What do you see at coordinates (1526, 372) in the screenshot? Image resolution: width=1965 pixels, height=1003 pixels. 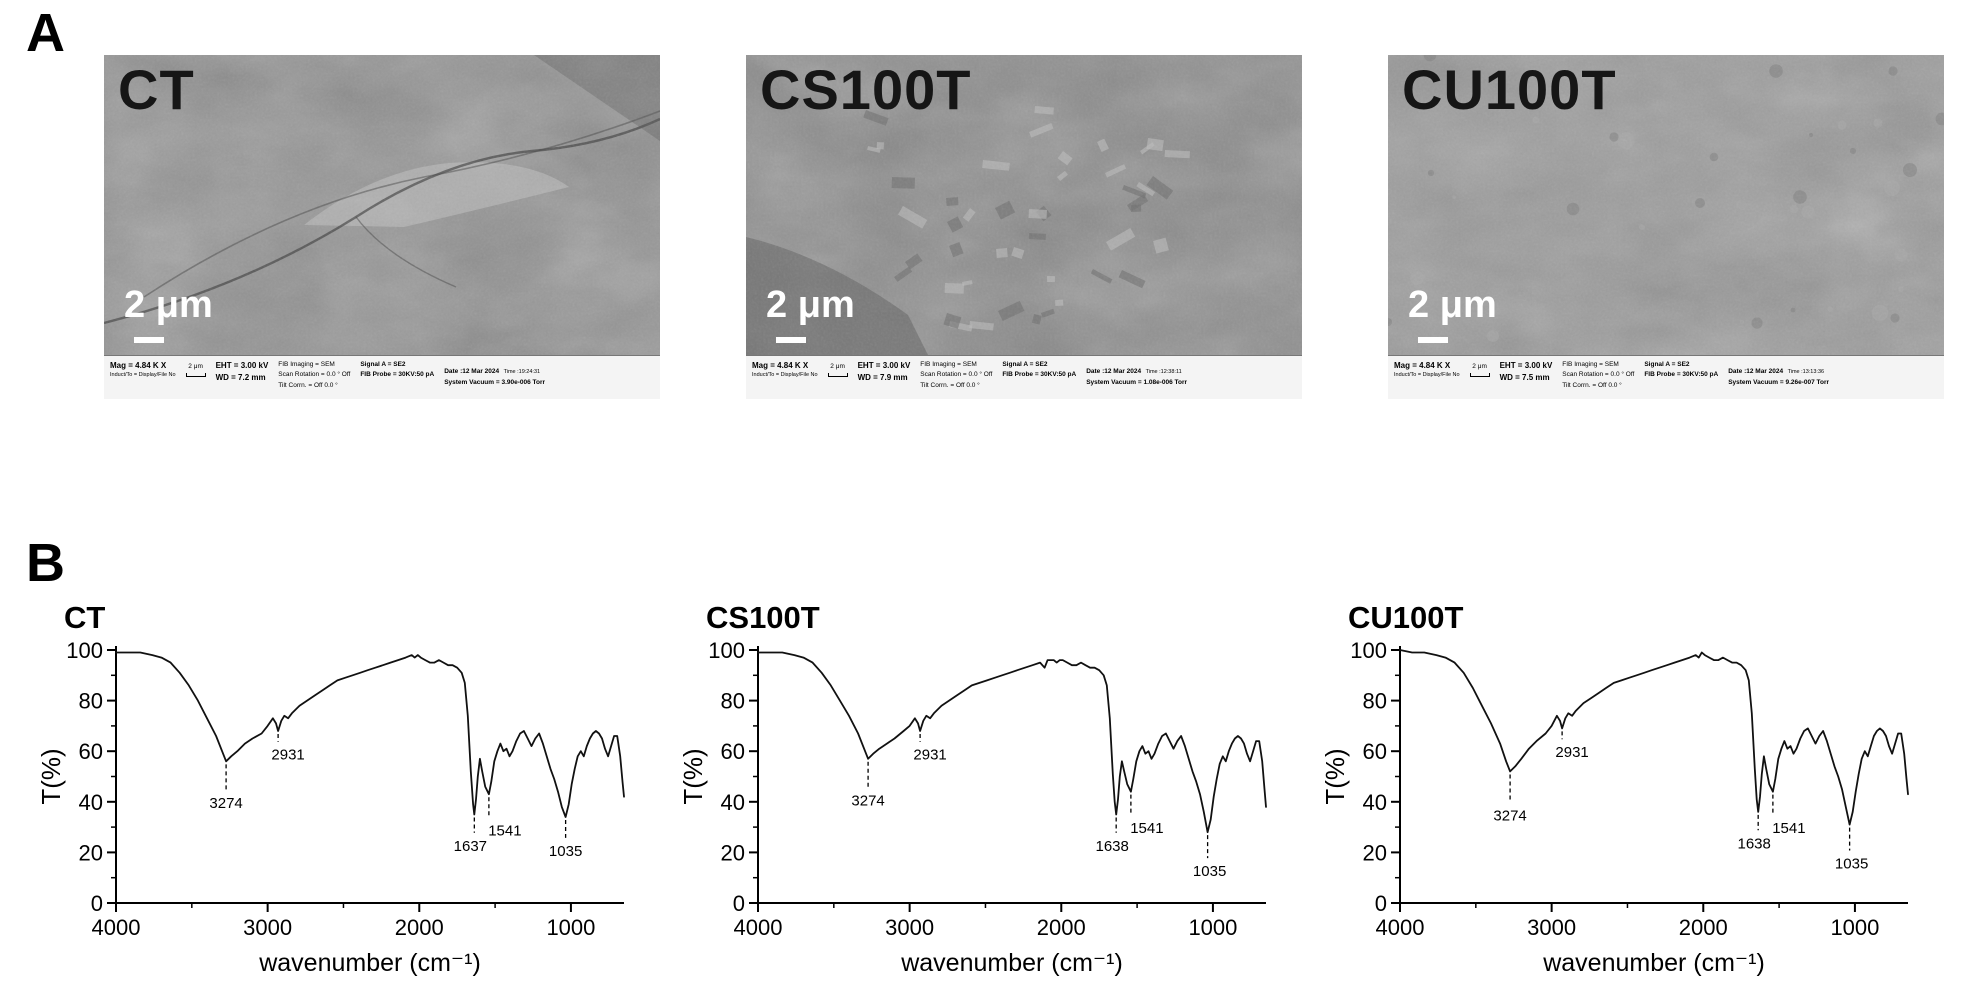 I see `meta-col-beam: EHT = 3.00 kV WD = 7.5 mm` at bounding box center [1526, 372].